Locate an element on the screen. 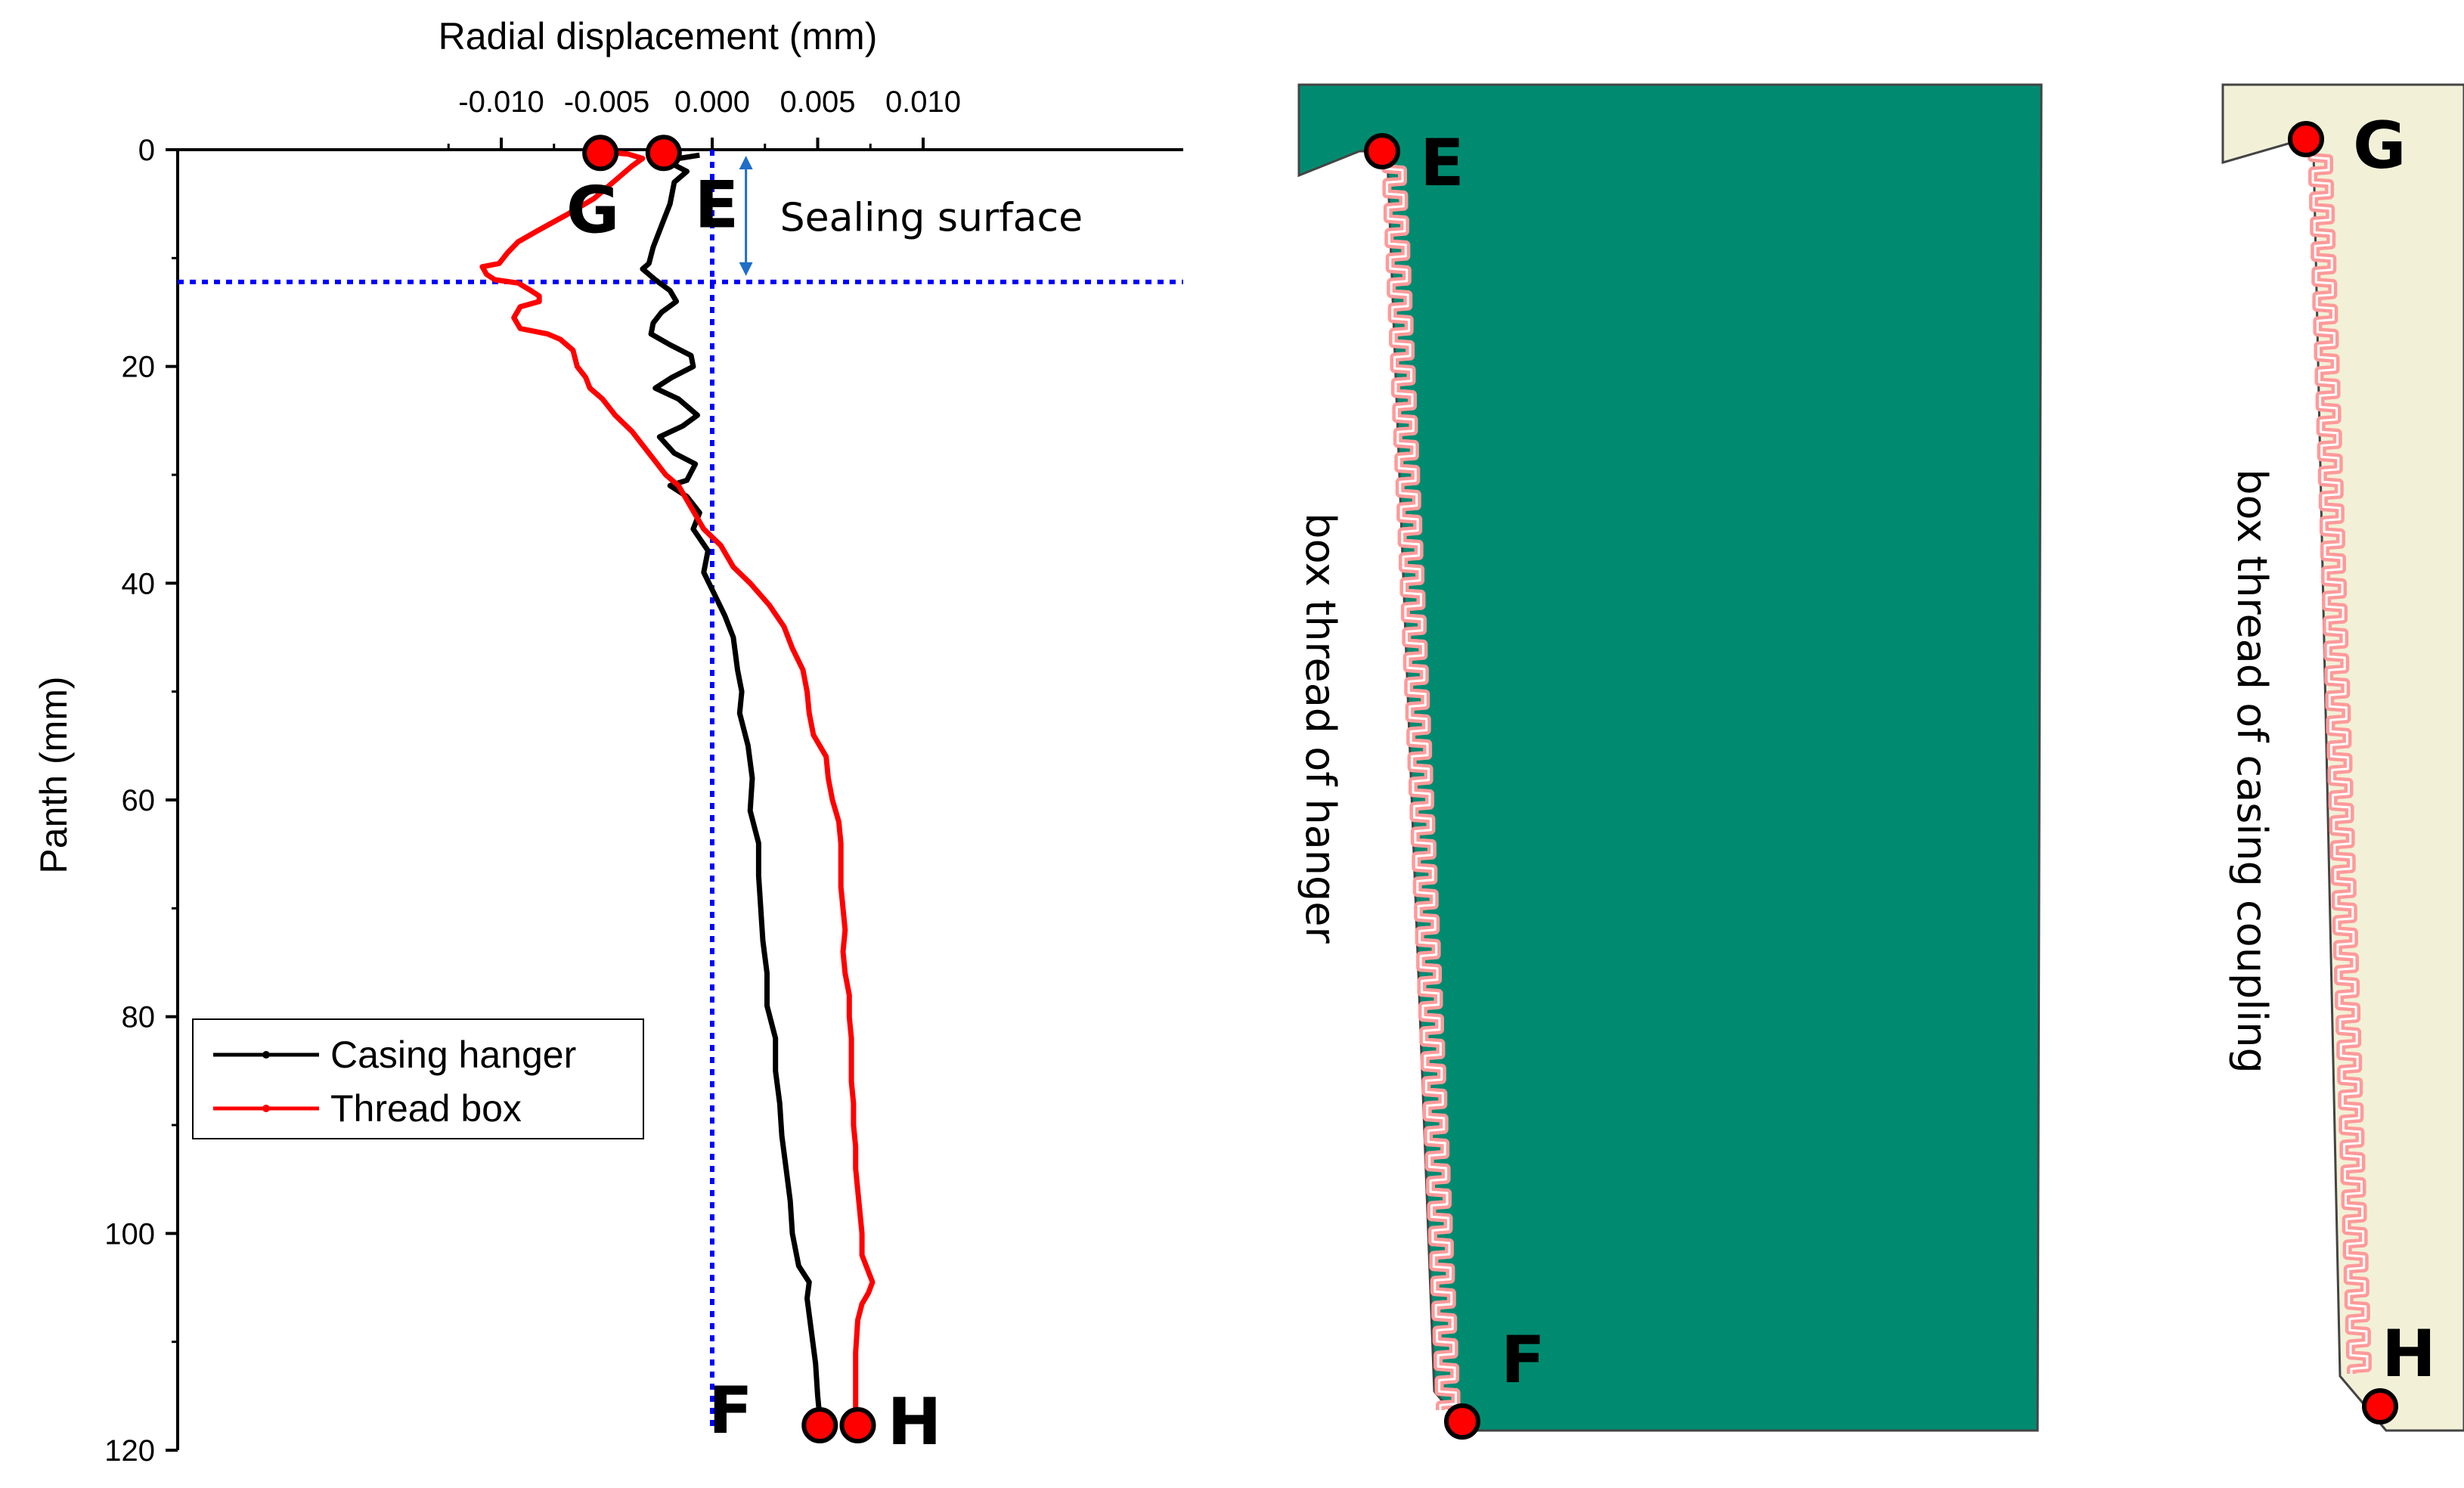 Image resolution: width=2464 pixels, height=1488 pixels. series-line-casing-hanger is located at coordinates (731, 785).